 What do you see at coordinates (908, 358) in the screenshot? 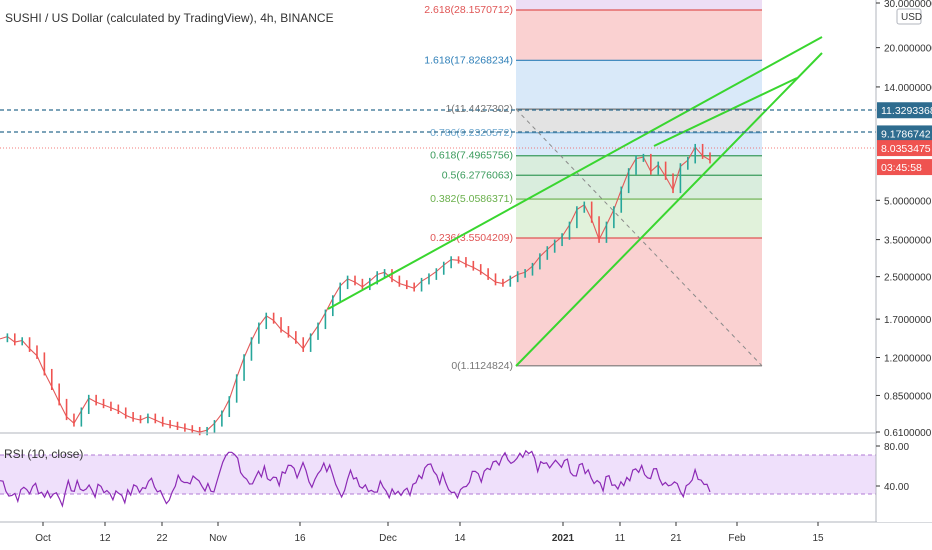
I see `price-axis-label: 1.2000000` at bounding box center [908, 358].